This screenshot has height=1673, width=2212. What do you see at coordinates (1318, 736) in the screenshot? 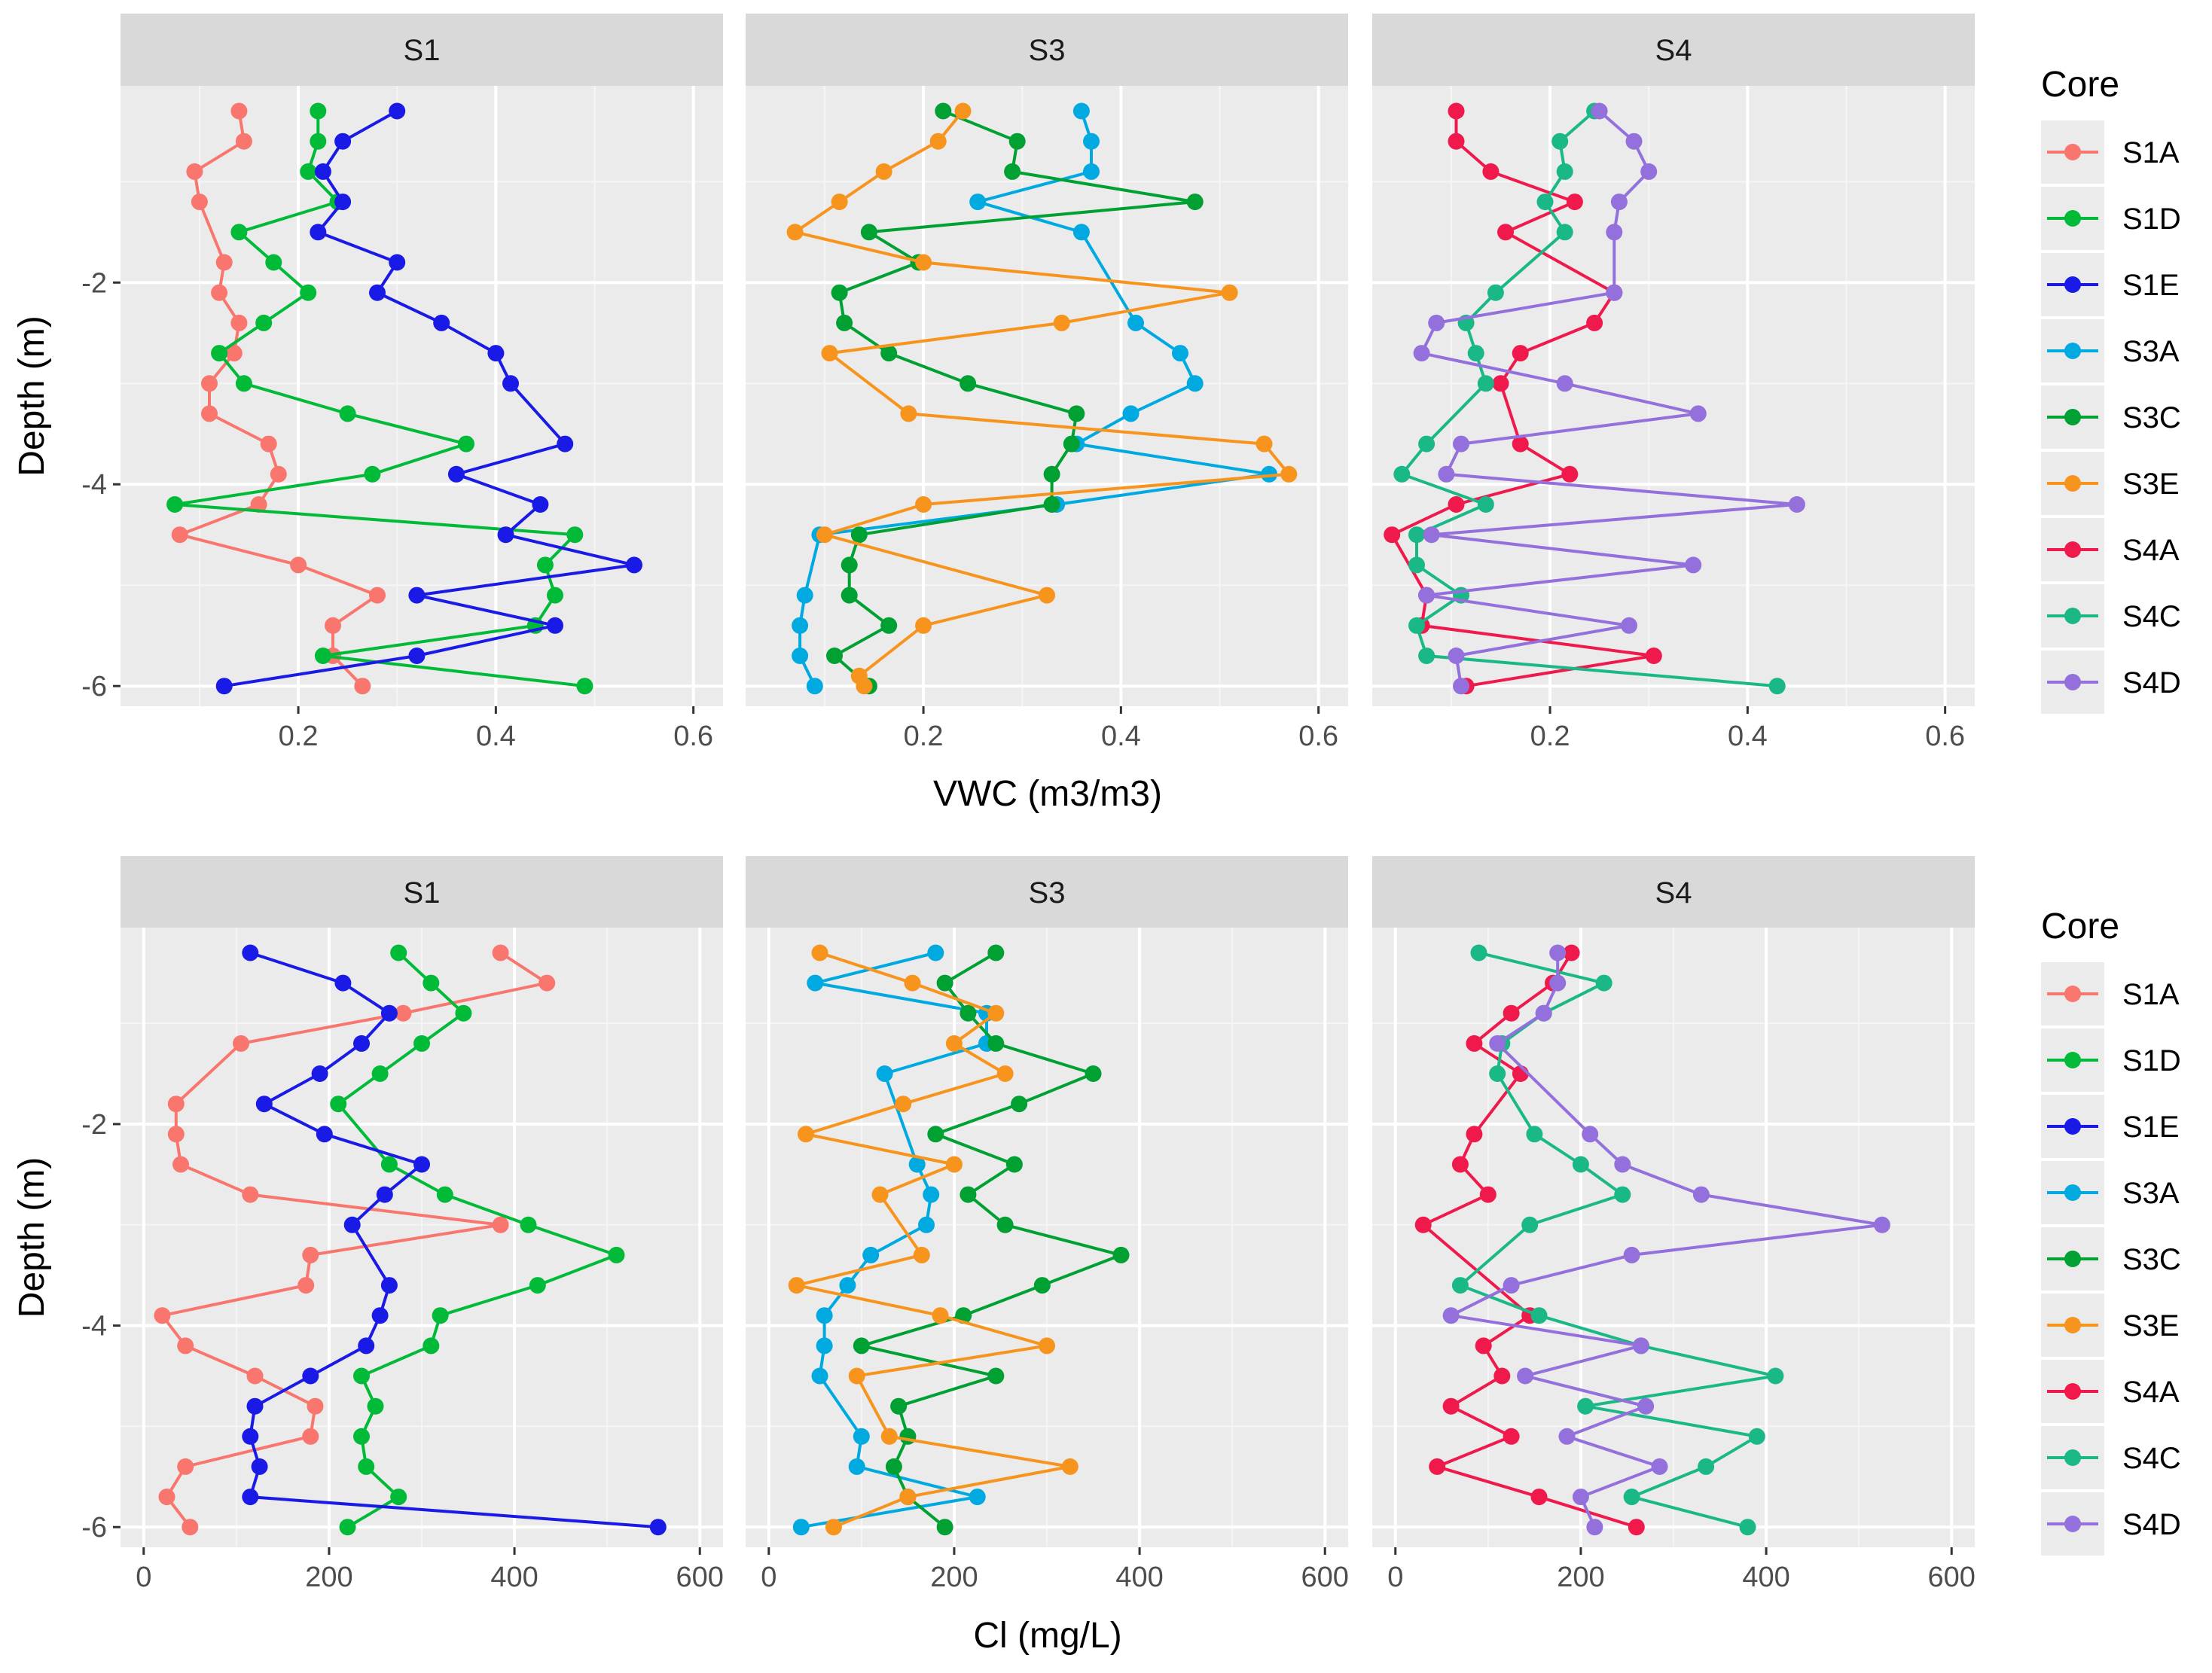
I see `x-tick-label: 0.6` at bounding box center [1318, 736].